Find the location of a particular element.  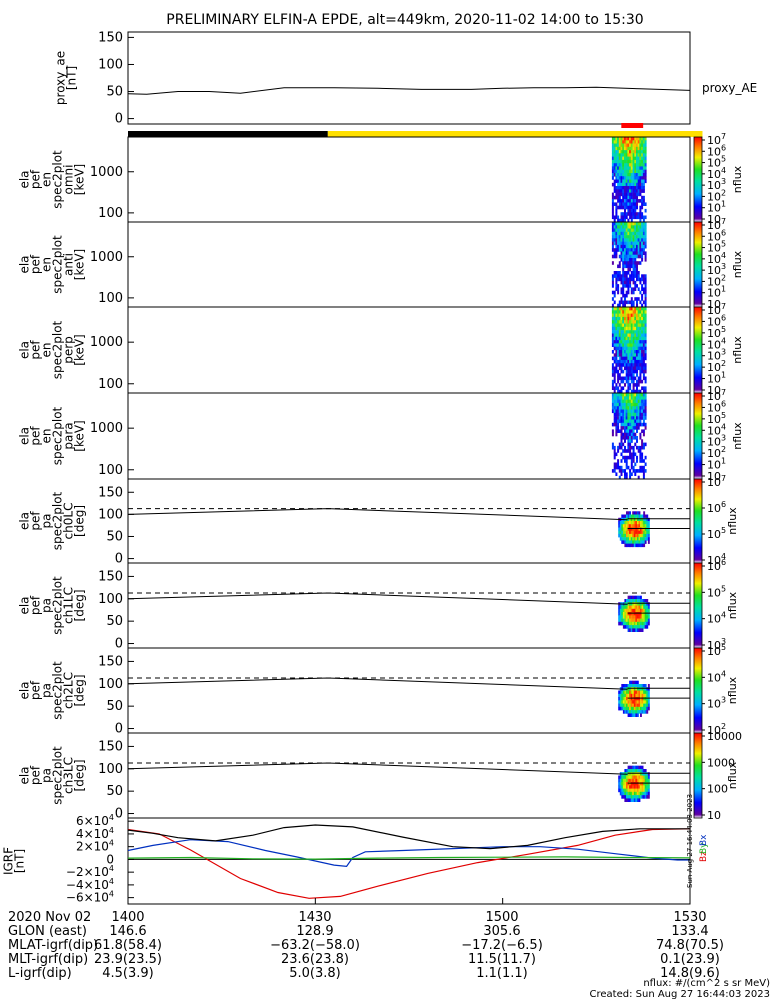

ephemeris-1430-mlt: 23.6(23.8) is located at coordinates (315, 959).